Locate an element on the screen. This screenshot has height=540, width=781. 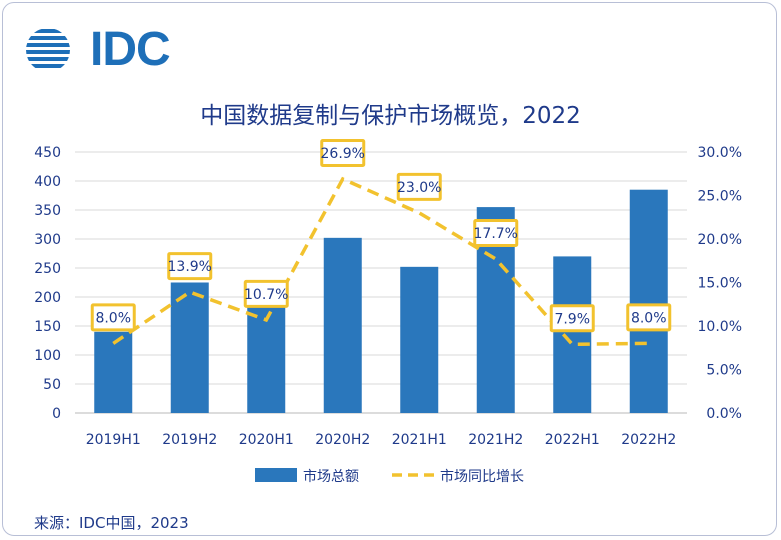
data-label: 26.9% is located at coordinates (343, 154).